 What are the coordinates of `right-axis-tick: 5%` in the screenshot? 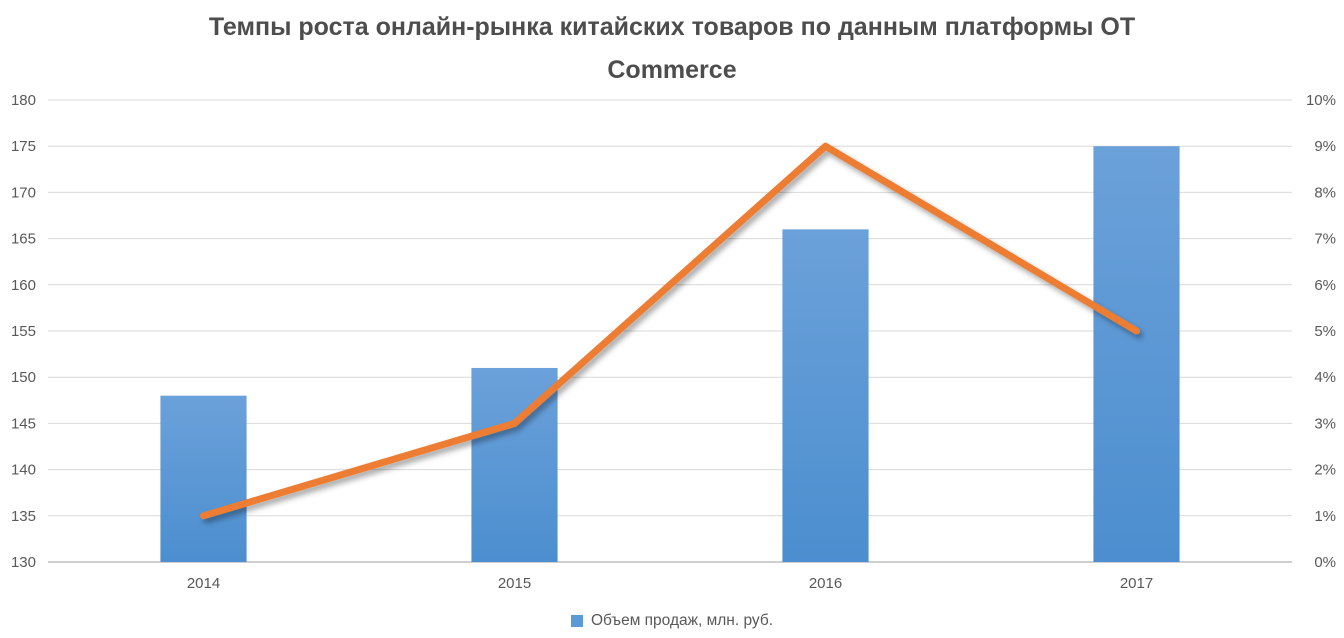 It's located at (1325, 331).